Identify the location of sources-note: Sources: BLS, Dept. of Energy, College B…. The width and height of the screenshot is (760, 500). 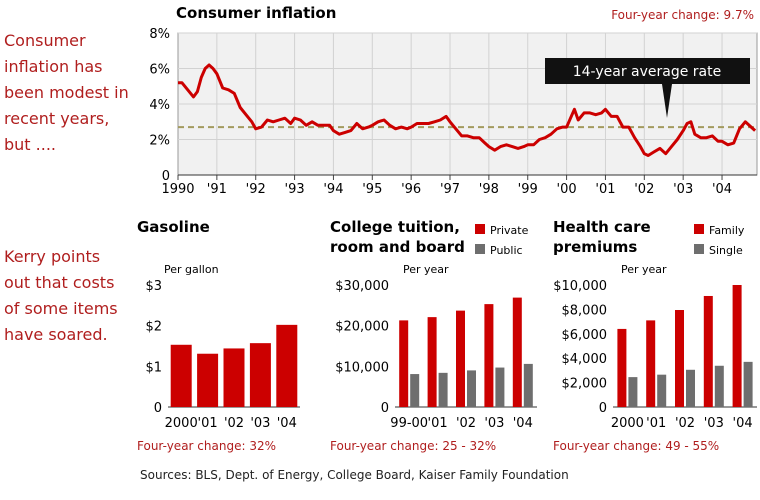
(354, 475).